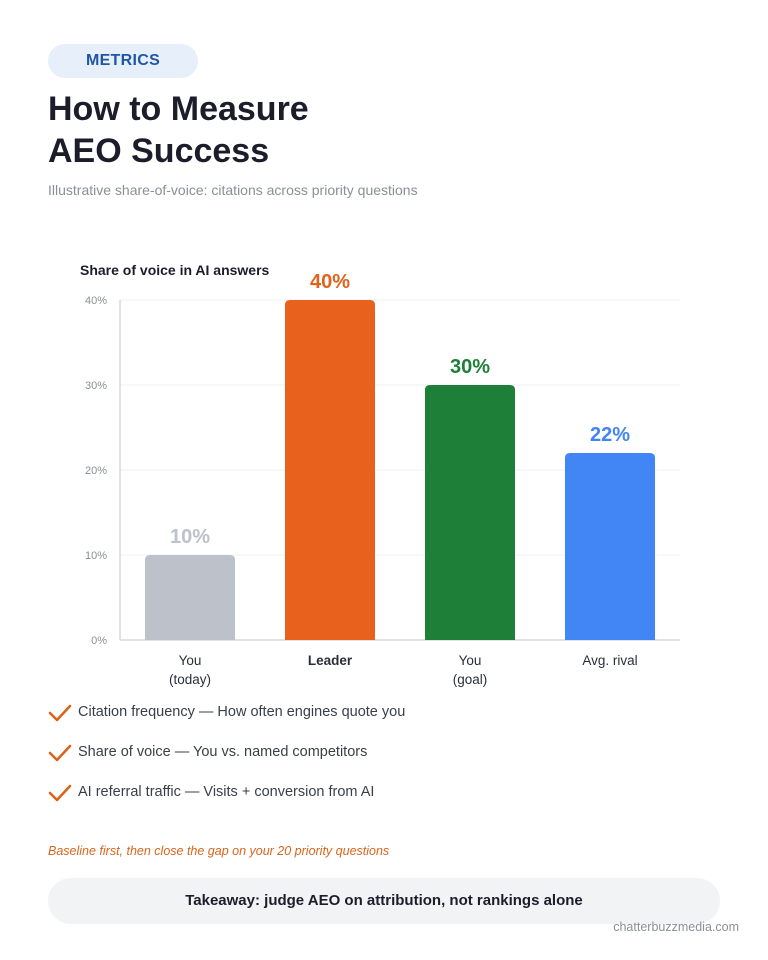 The height and width of the screenshot is (960, 768). What do you see at coordinates (123, 61) in the screenshot?
I see `category-badge: METRICS` at bounding box center [123, 61].